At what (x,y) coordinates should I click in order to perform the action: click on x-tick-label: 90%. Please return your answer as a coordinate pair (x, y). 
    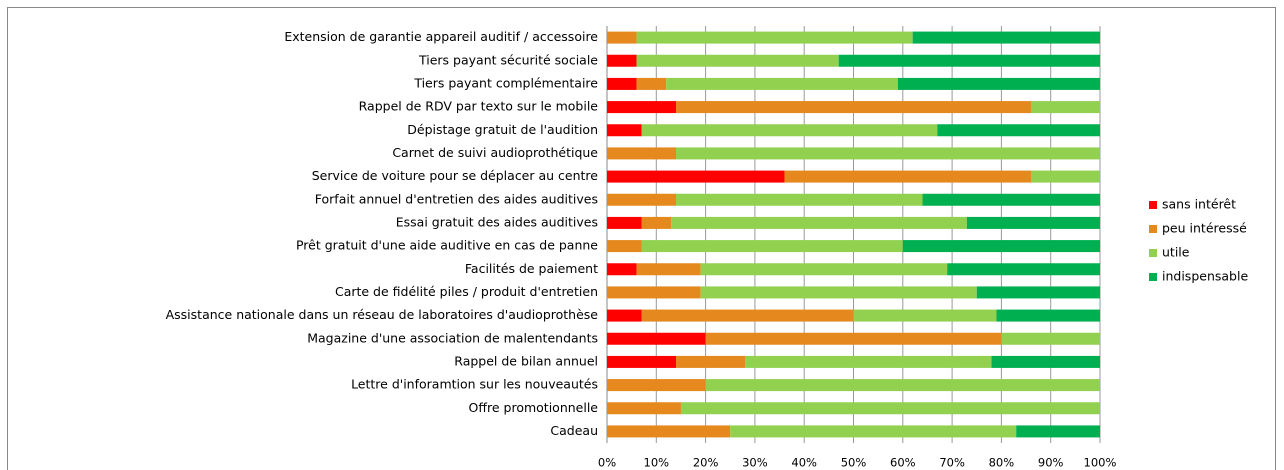
    Looking at the image, I should click on (1051, 463).